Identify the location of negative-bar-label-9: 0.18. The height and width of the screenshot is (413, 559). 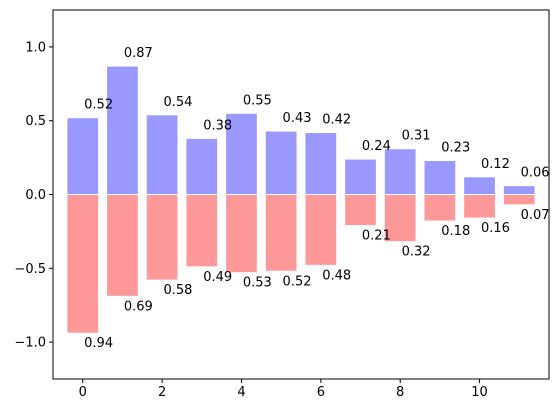
(455, 231).